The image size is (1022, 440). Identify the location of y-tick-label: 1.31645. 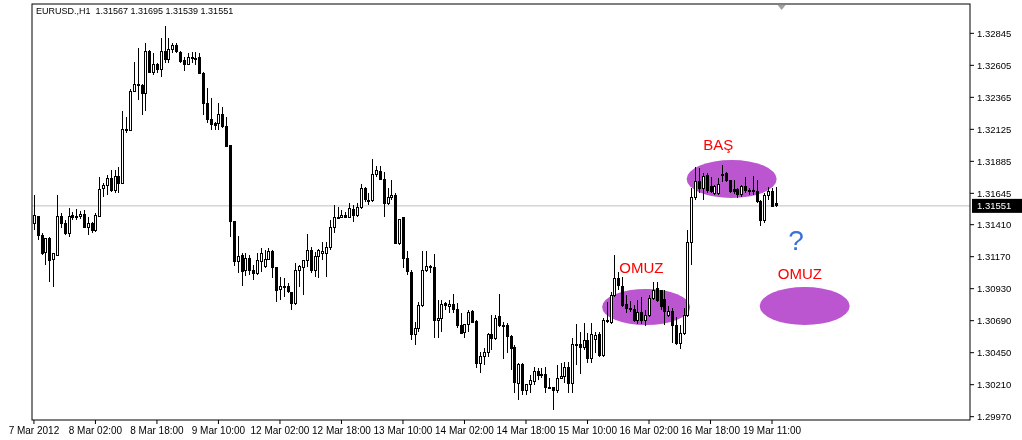
(994, 193).